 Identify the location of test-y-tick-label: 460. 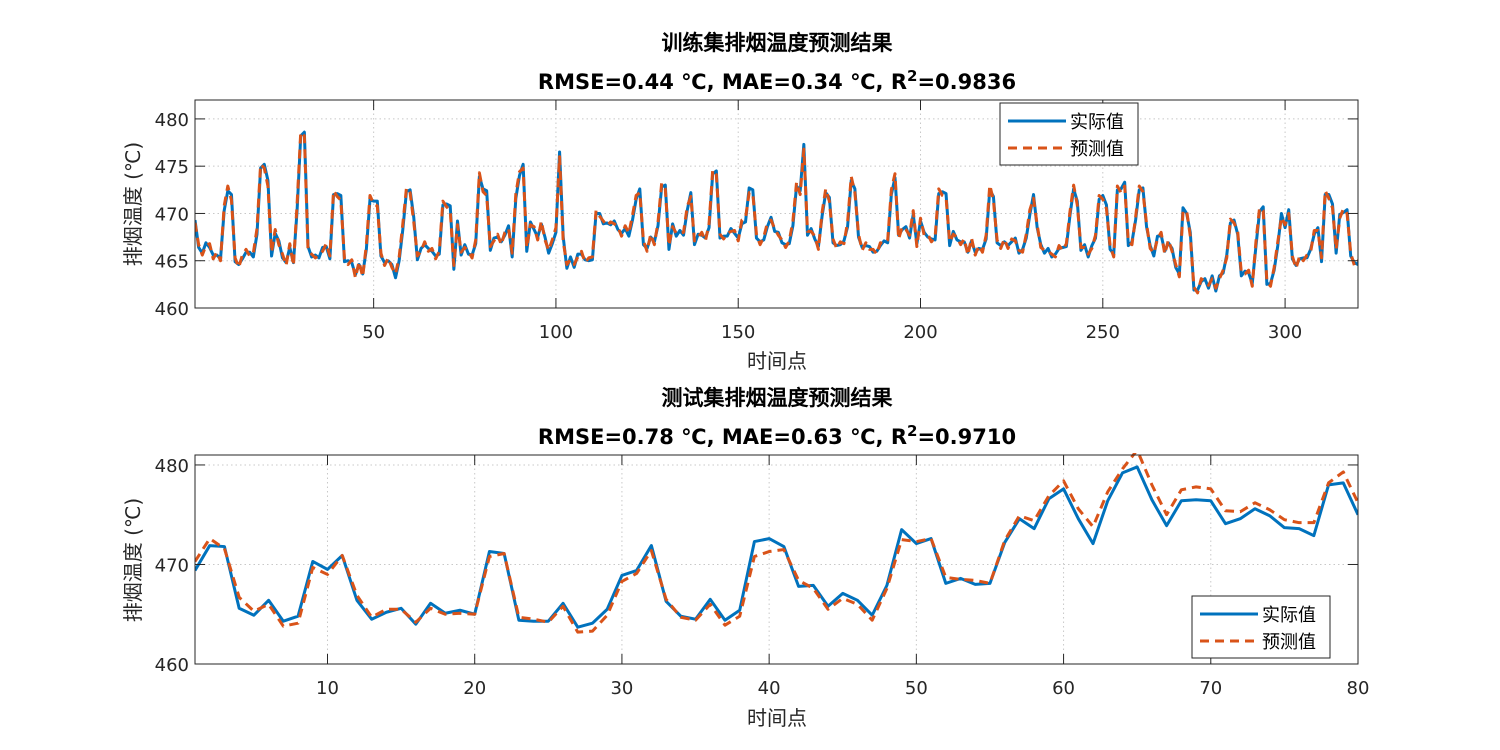
(172, 665).